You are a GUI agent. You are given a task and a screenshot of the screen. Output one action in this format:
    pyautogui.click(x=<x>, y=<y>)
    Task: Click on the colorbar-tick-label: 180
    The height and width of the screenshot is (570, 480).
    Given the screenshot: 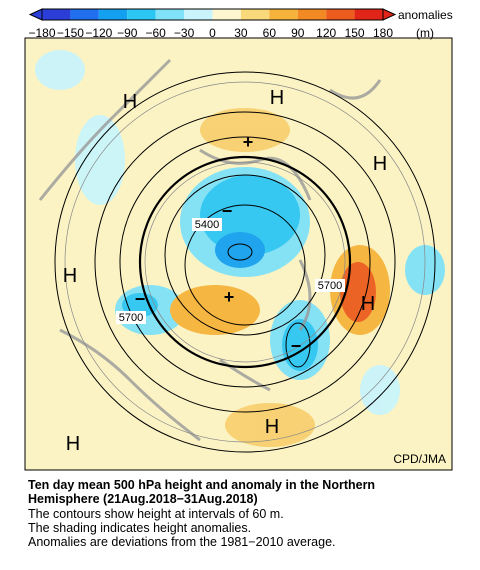 What is the action you would take?
    pyautogui.click(x=383, y=33)
    